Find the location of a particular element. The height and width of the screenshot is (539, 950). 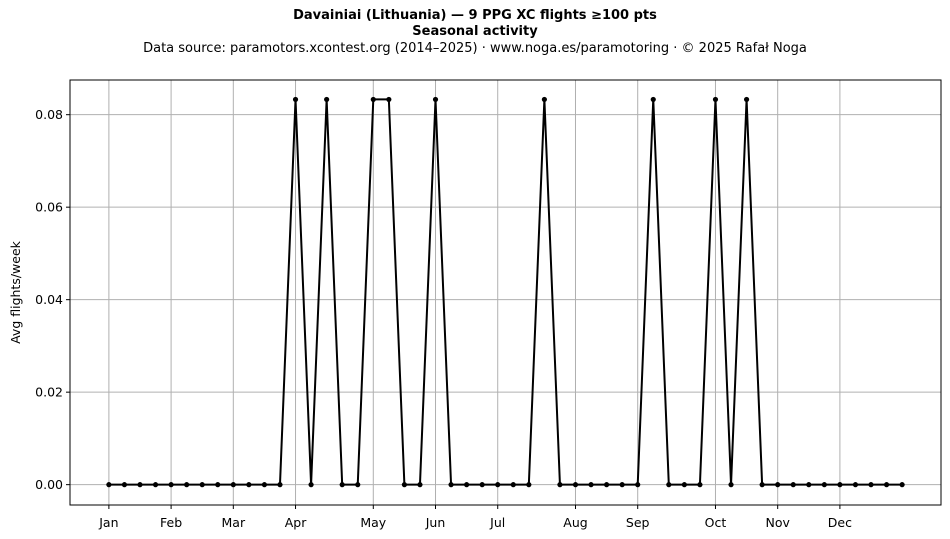

y-tick-label: 0.04 is located at coordinates (49, 299).